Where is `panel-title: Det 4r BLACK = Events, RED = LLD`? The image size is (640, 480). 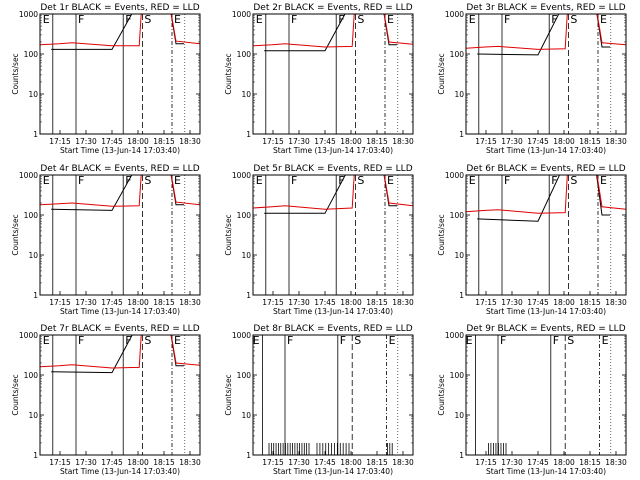
panel-title: Det 4r BLACK = Events, RED = LLD is located at coordinates (119, 169).